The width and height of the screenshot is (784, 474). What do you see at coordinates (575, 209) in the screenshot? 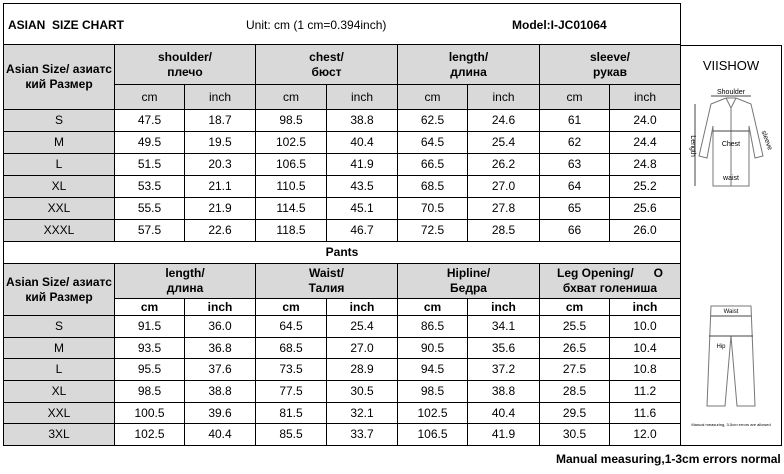
I see `value-cell: 65` at bounding box center [575, 209].